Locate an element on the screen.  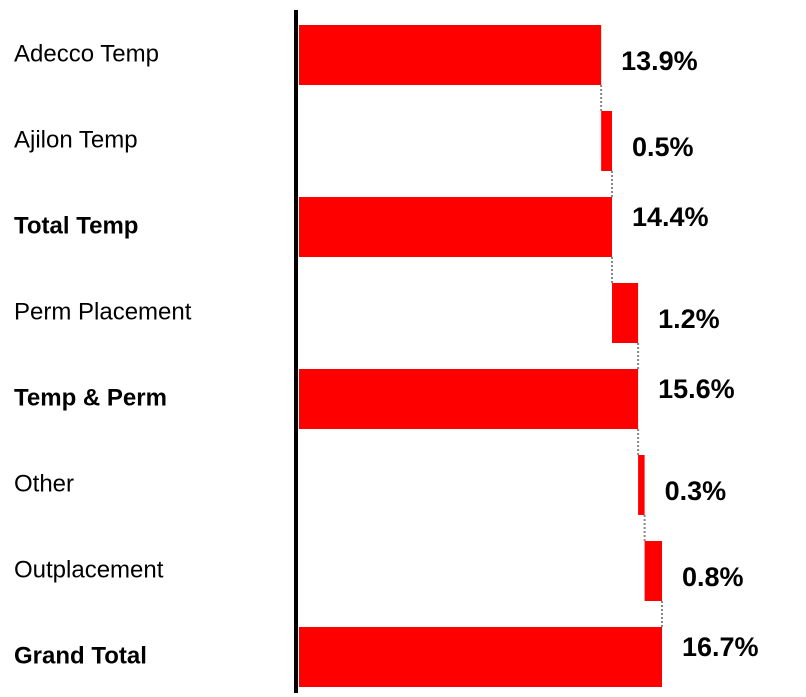
value-label: 0.8% is located at coordinates (713, 577).